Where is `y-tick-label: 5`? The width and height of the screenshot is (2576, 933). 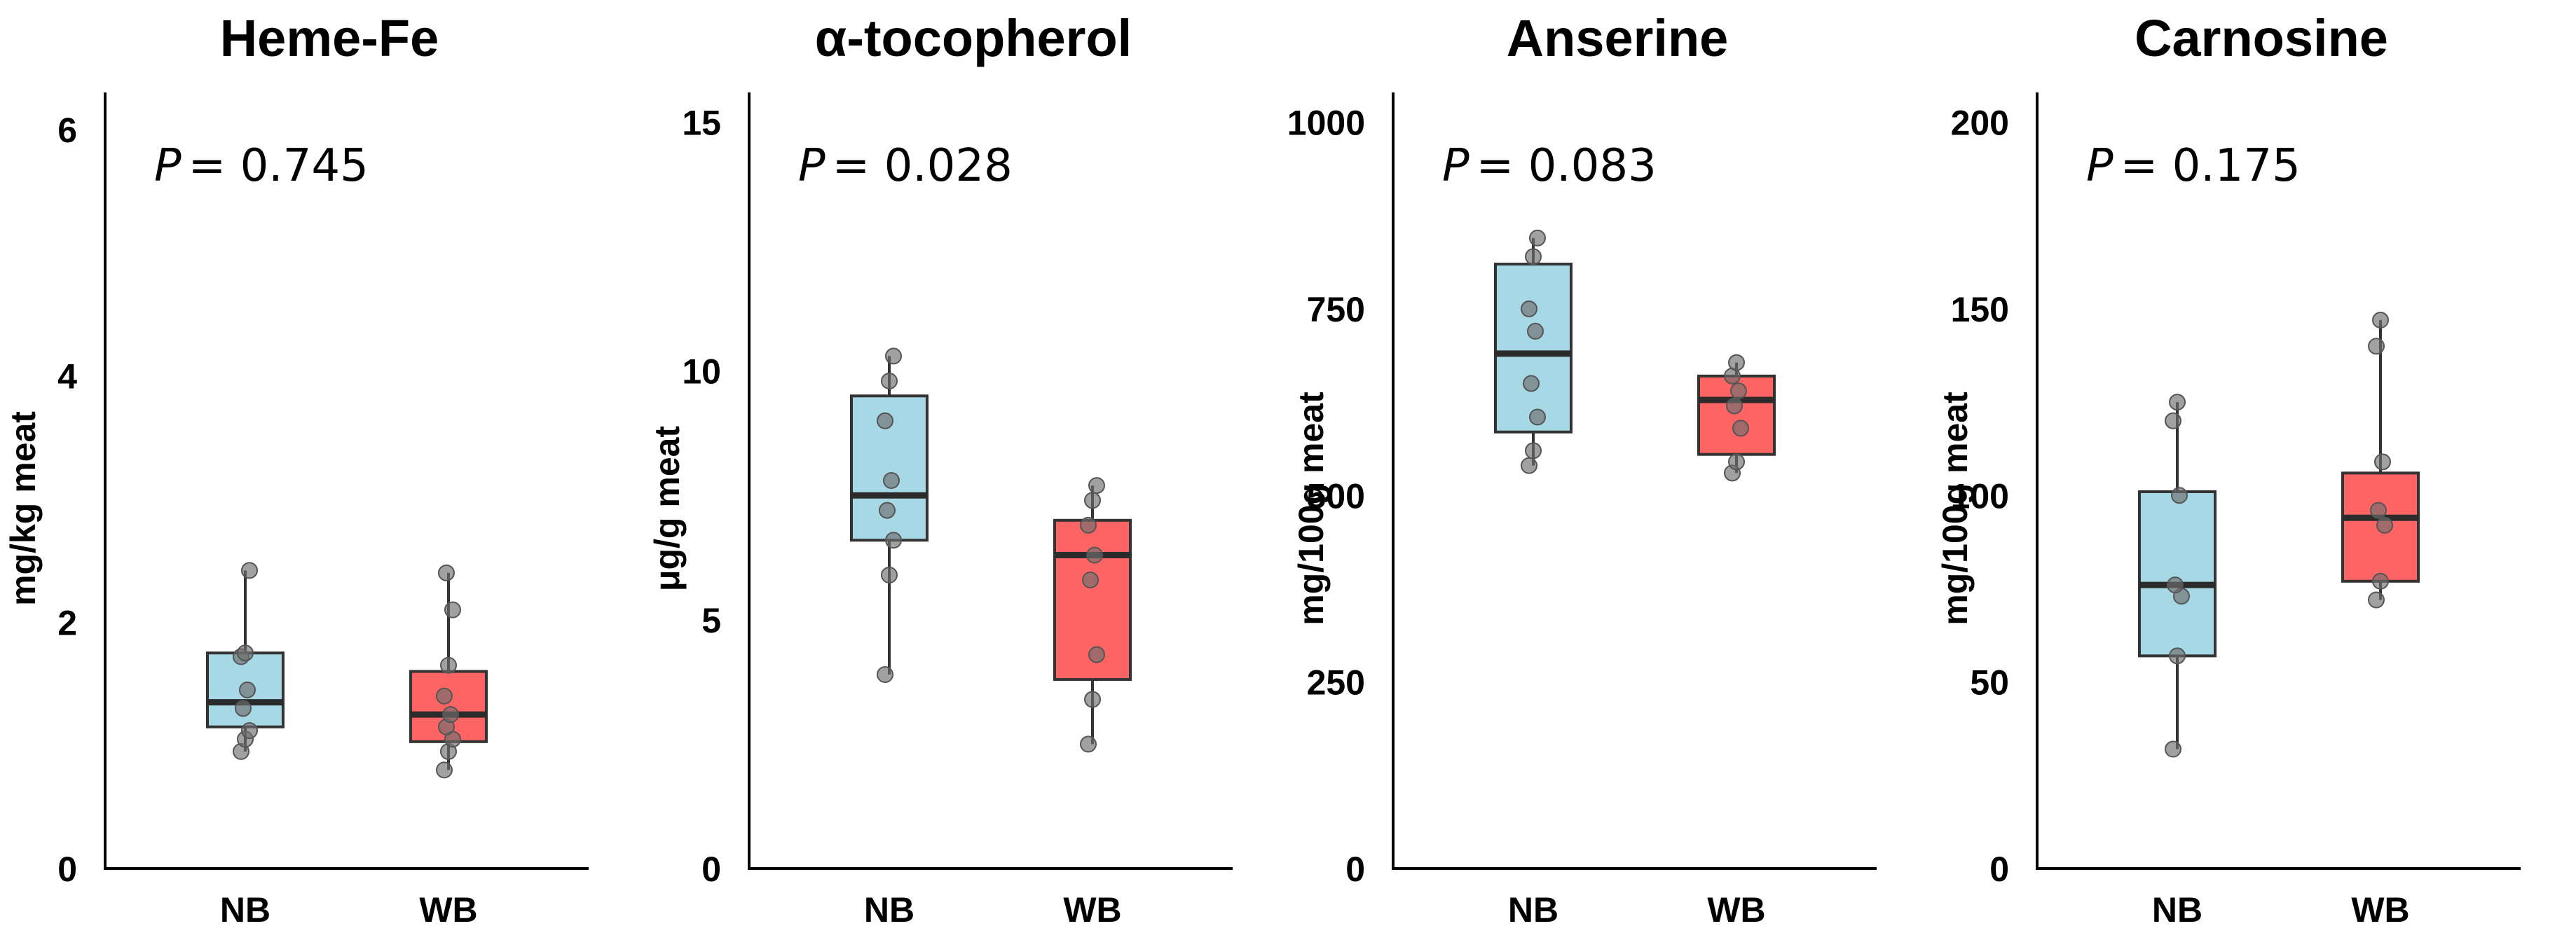
y-tick-label: 5 is located at coordinates (711, 620).